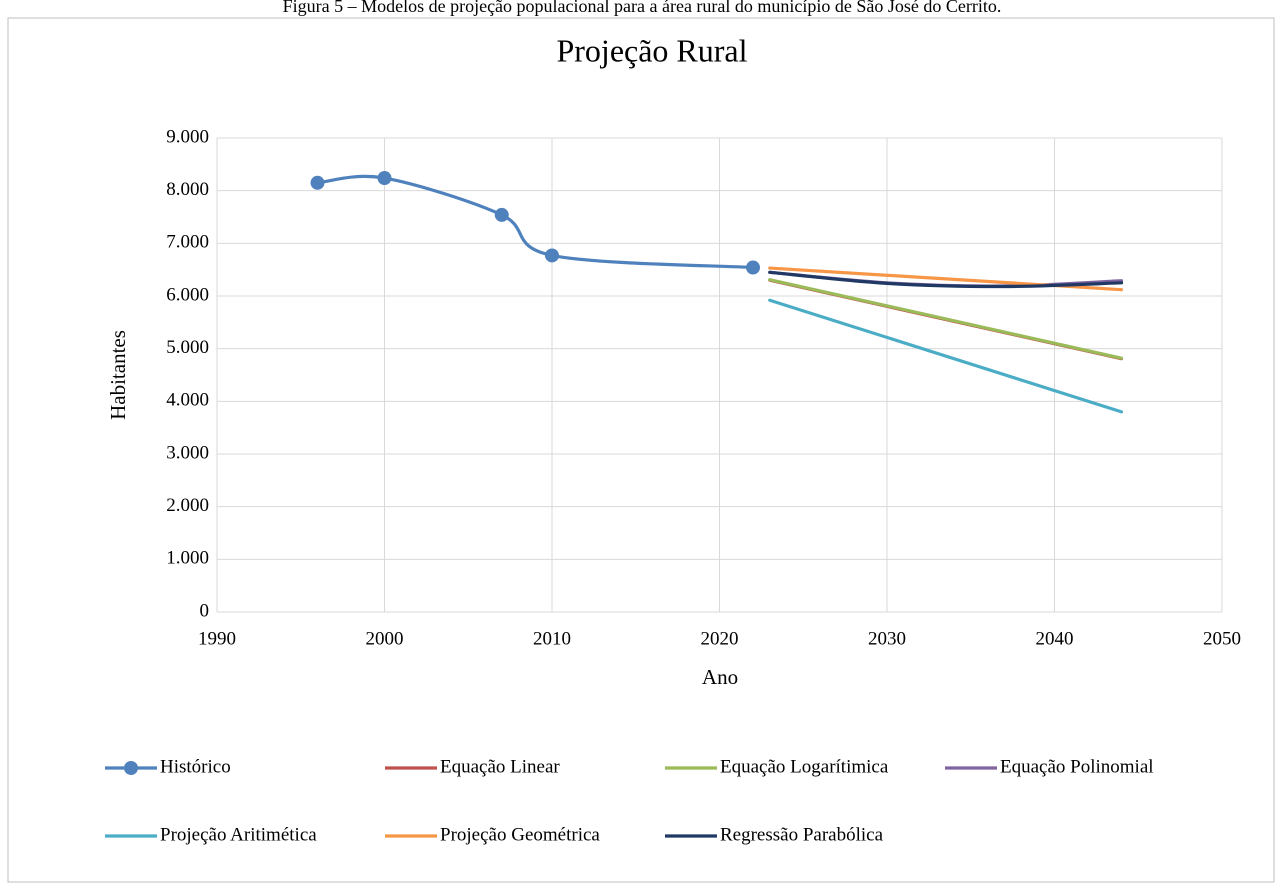  What do you see at coordinates (187, 558) in the screenshot?
I see `y-tick-label: 1.000` at bounding box center [187, 558].